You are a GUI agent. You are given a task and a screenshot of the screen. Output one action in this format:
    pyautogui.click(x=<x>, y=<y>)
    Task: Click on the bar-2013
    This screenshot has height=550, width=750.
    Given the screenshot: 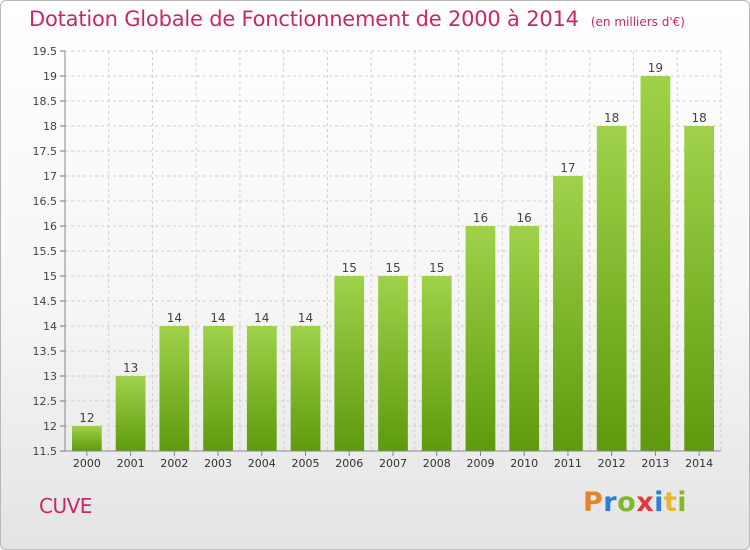 What is the action you would take?
    pyautogui.click(x=655, y=263)
    